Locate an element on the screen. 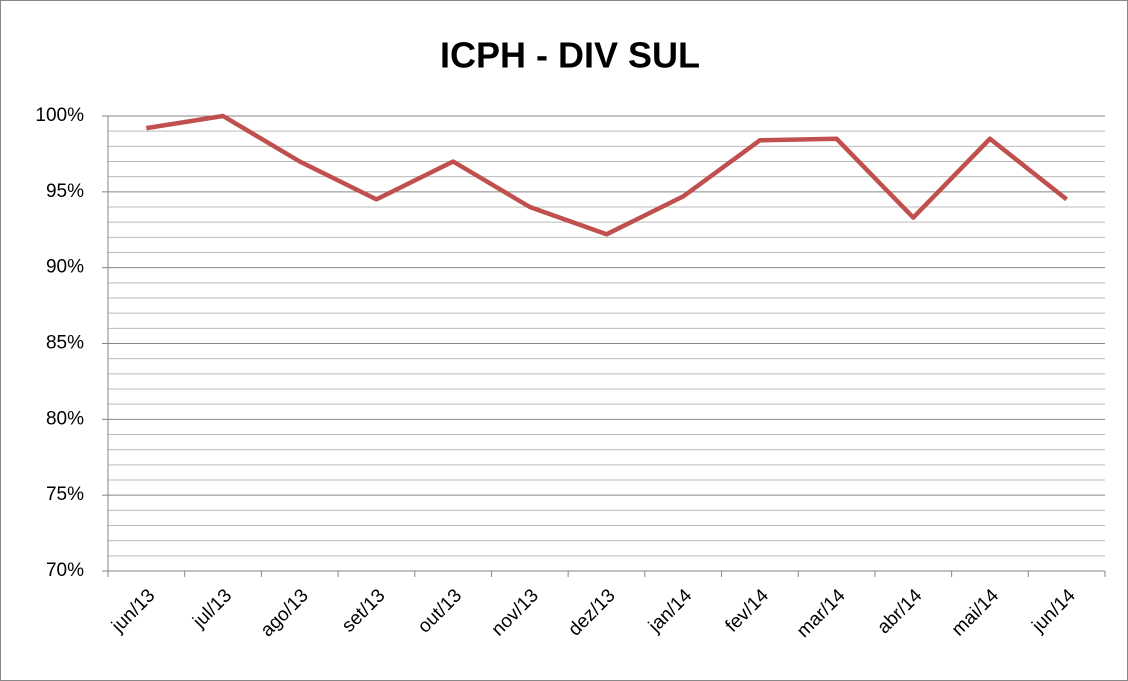  y-tick-label: 90% is located at coordinates (65, 267).